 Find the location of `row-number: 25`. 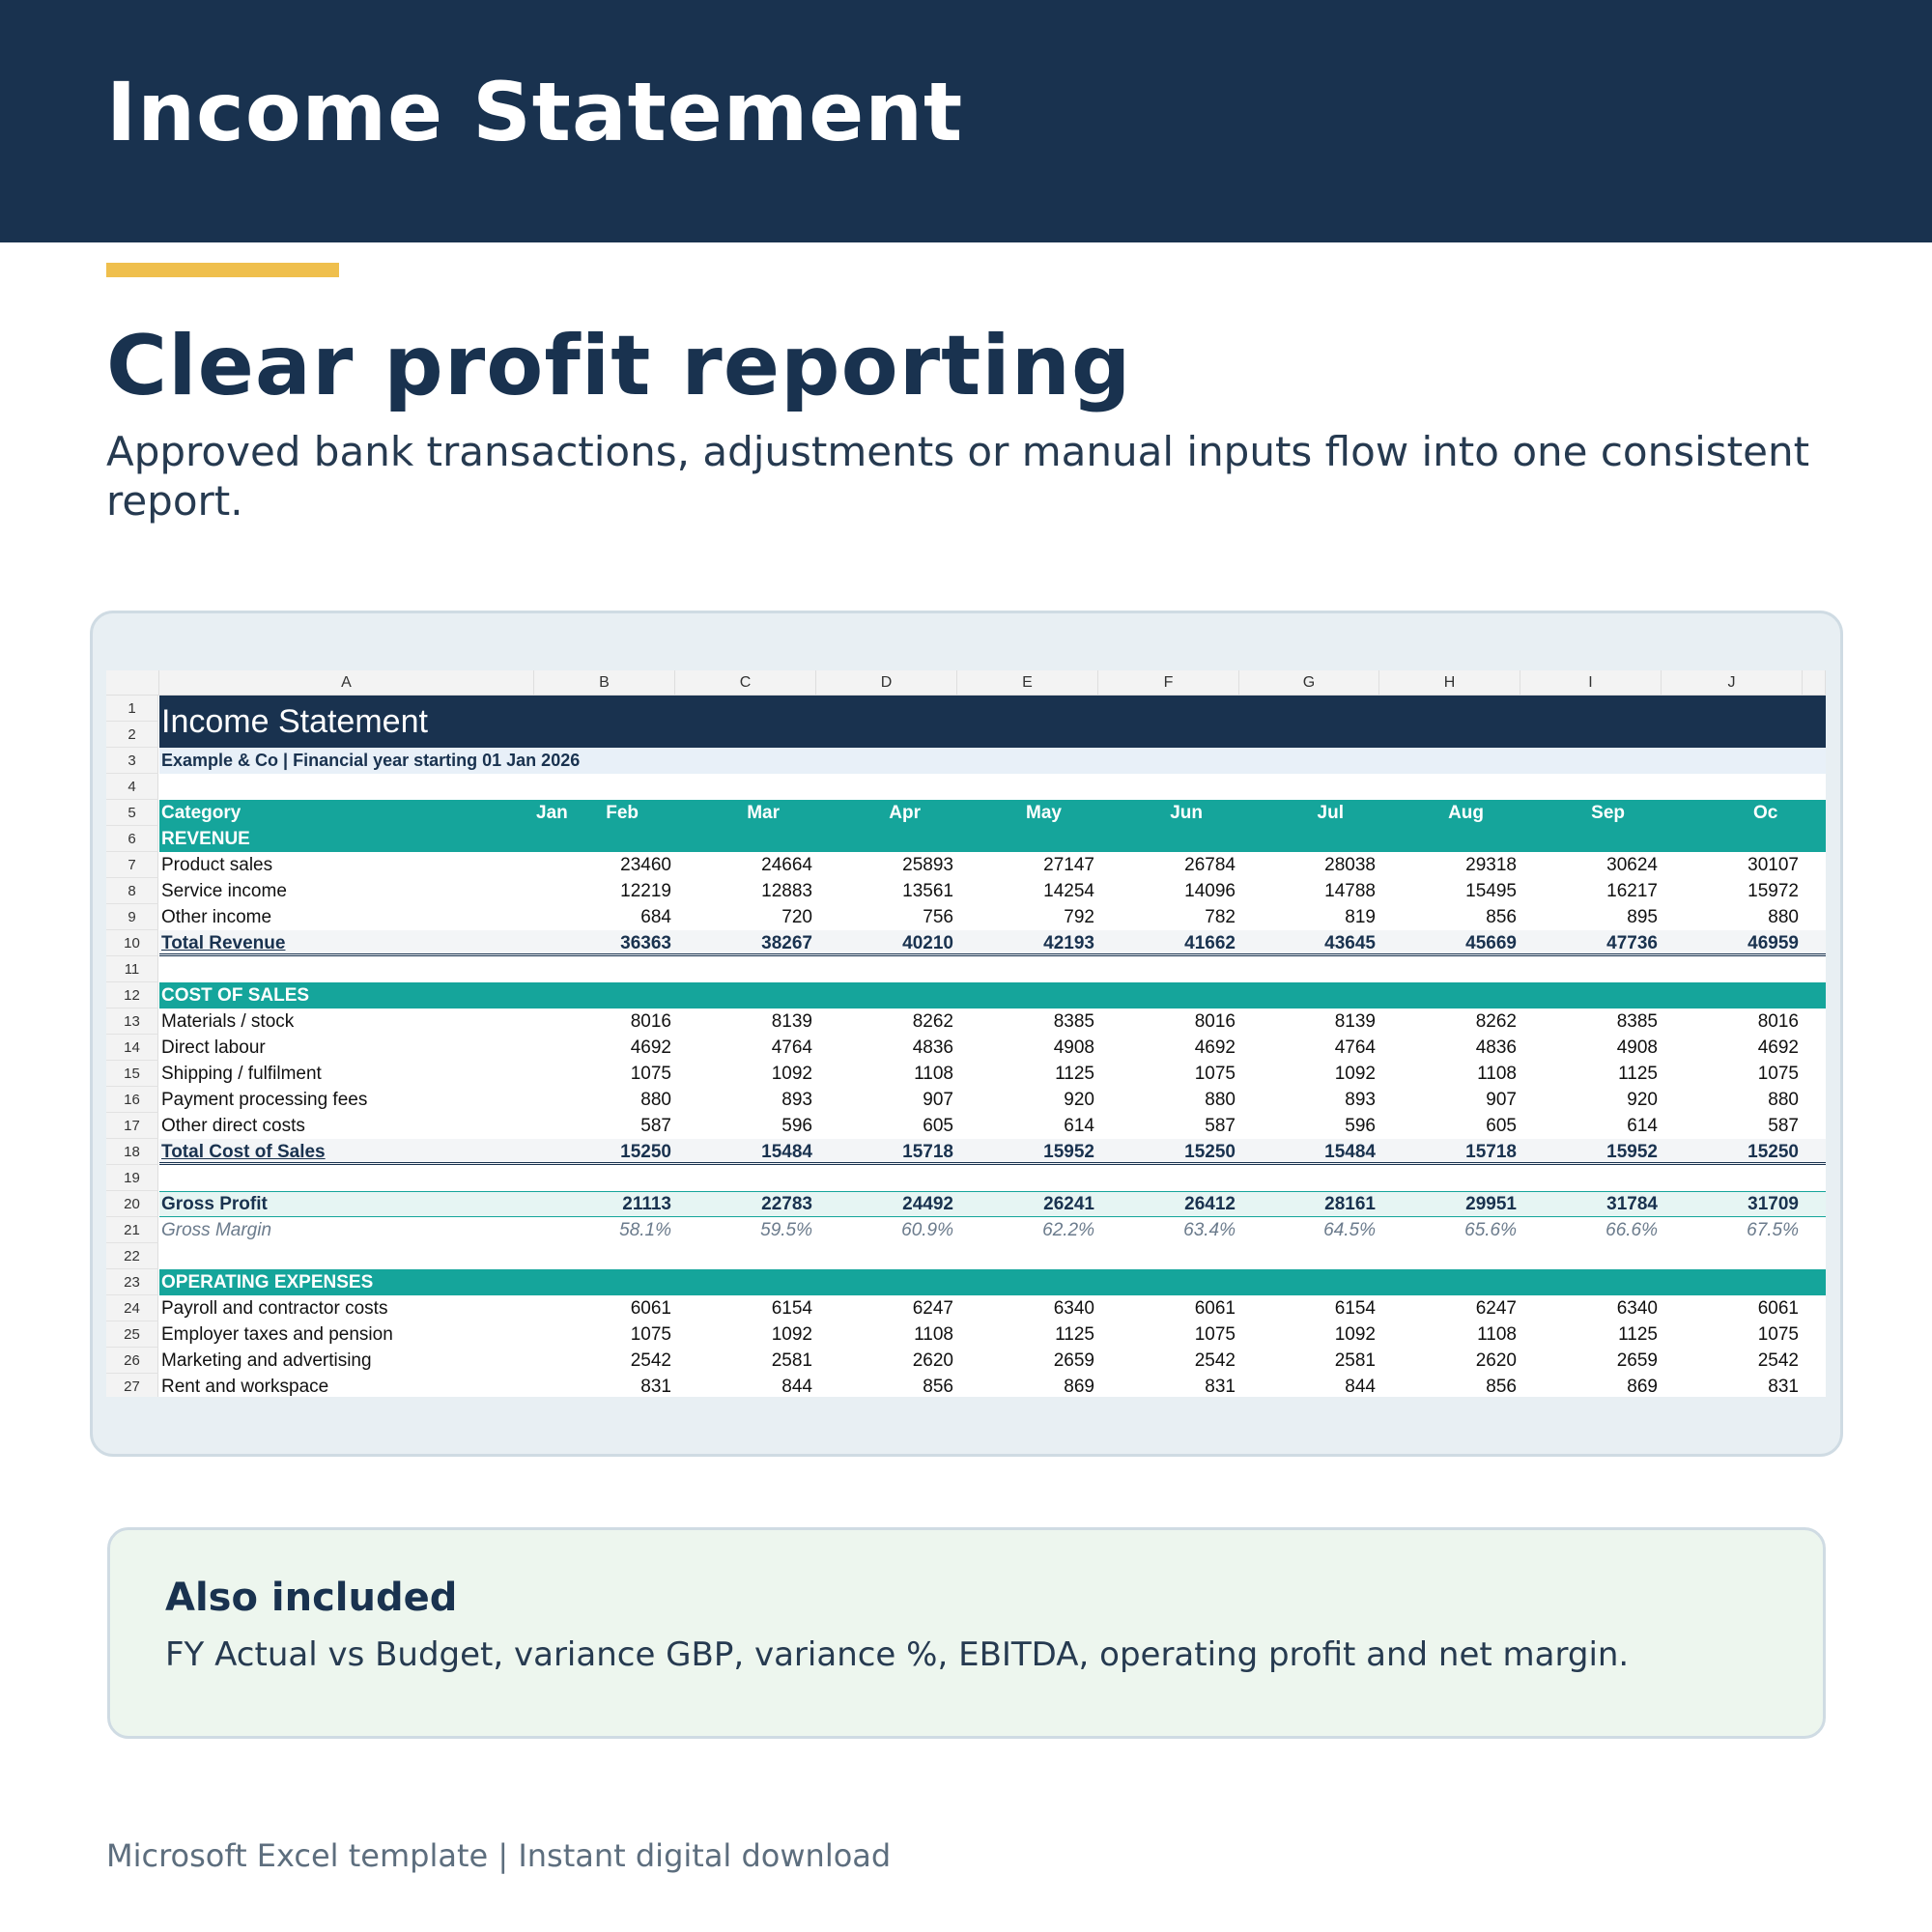

row-number: 25 is located at coordinates (132, 1334).